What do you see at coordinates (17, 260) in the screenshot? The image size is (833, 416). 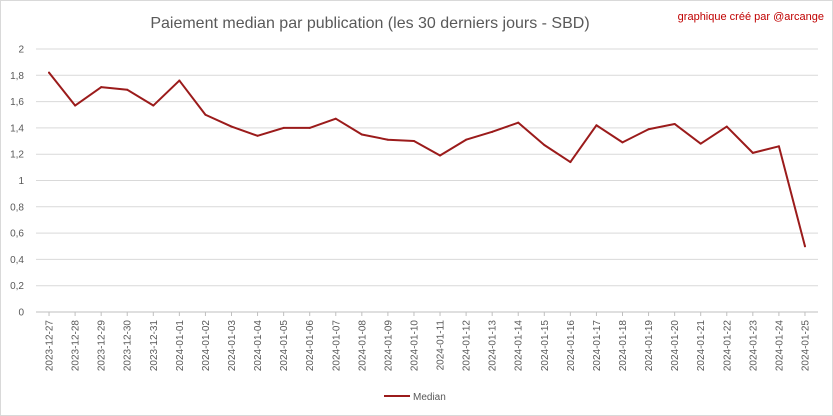 I see `y-tick-label: 0,4` at bounding box center [17, 260].